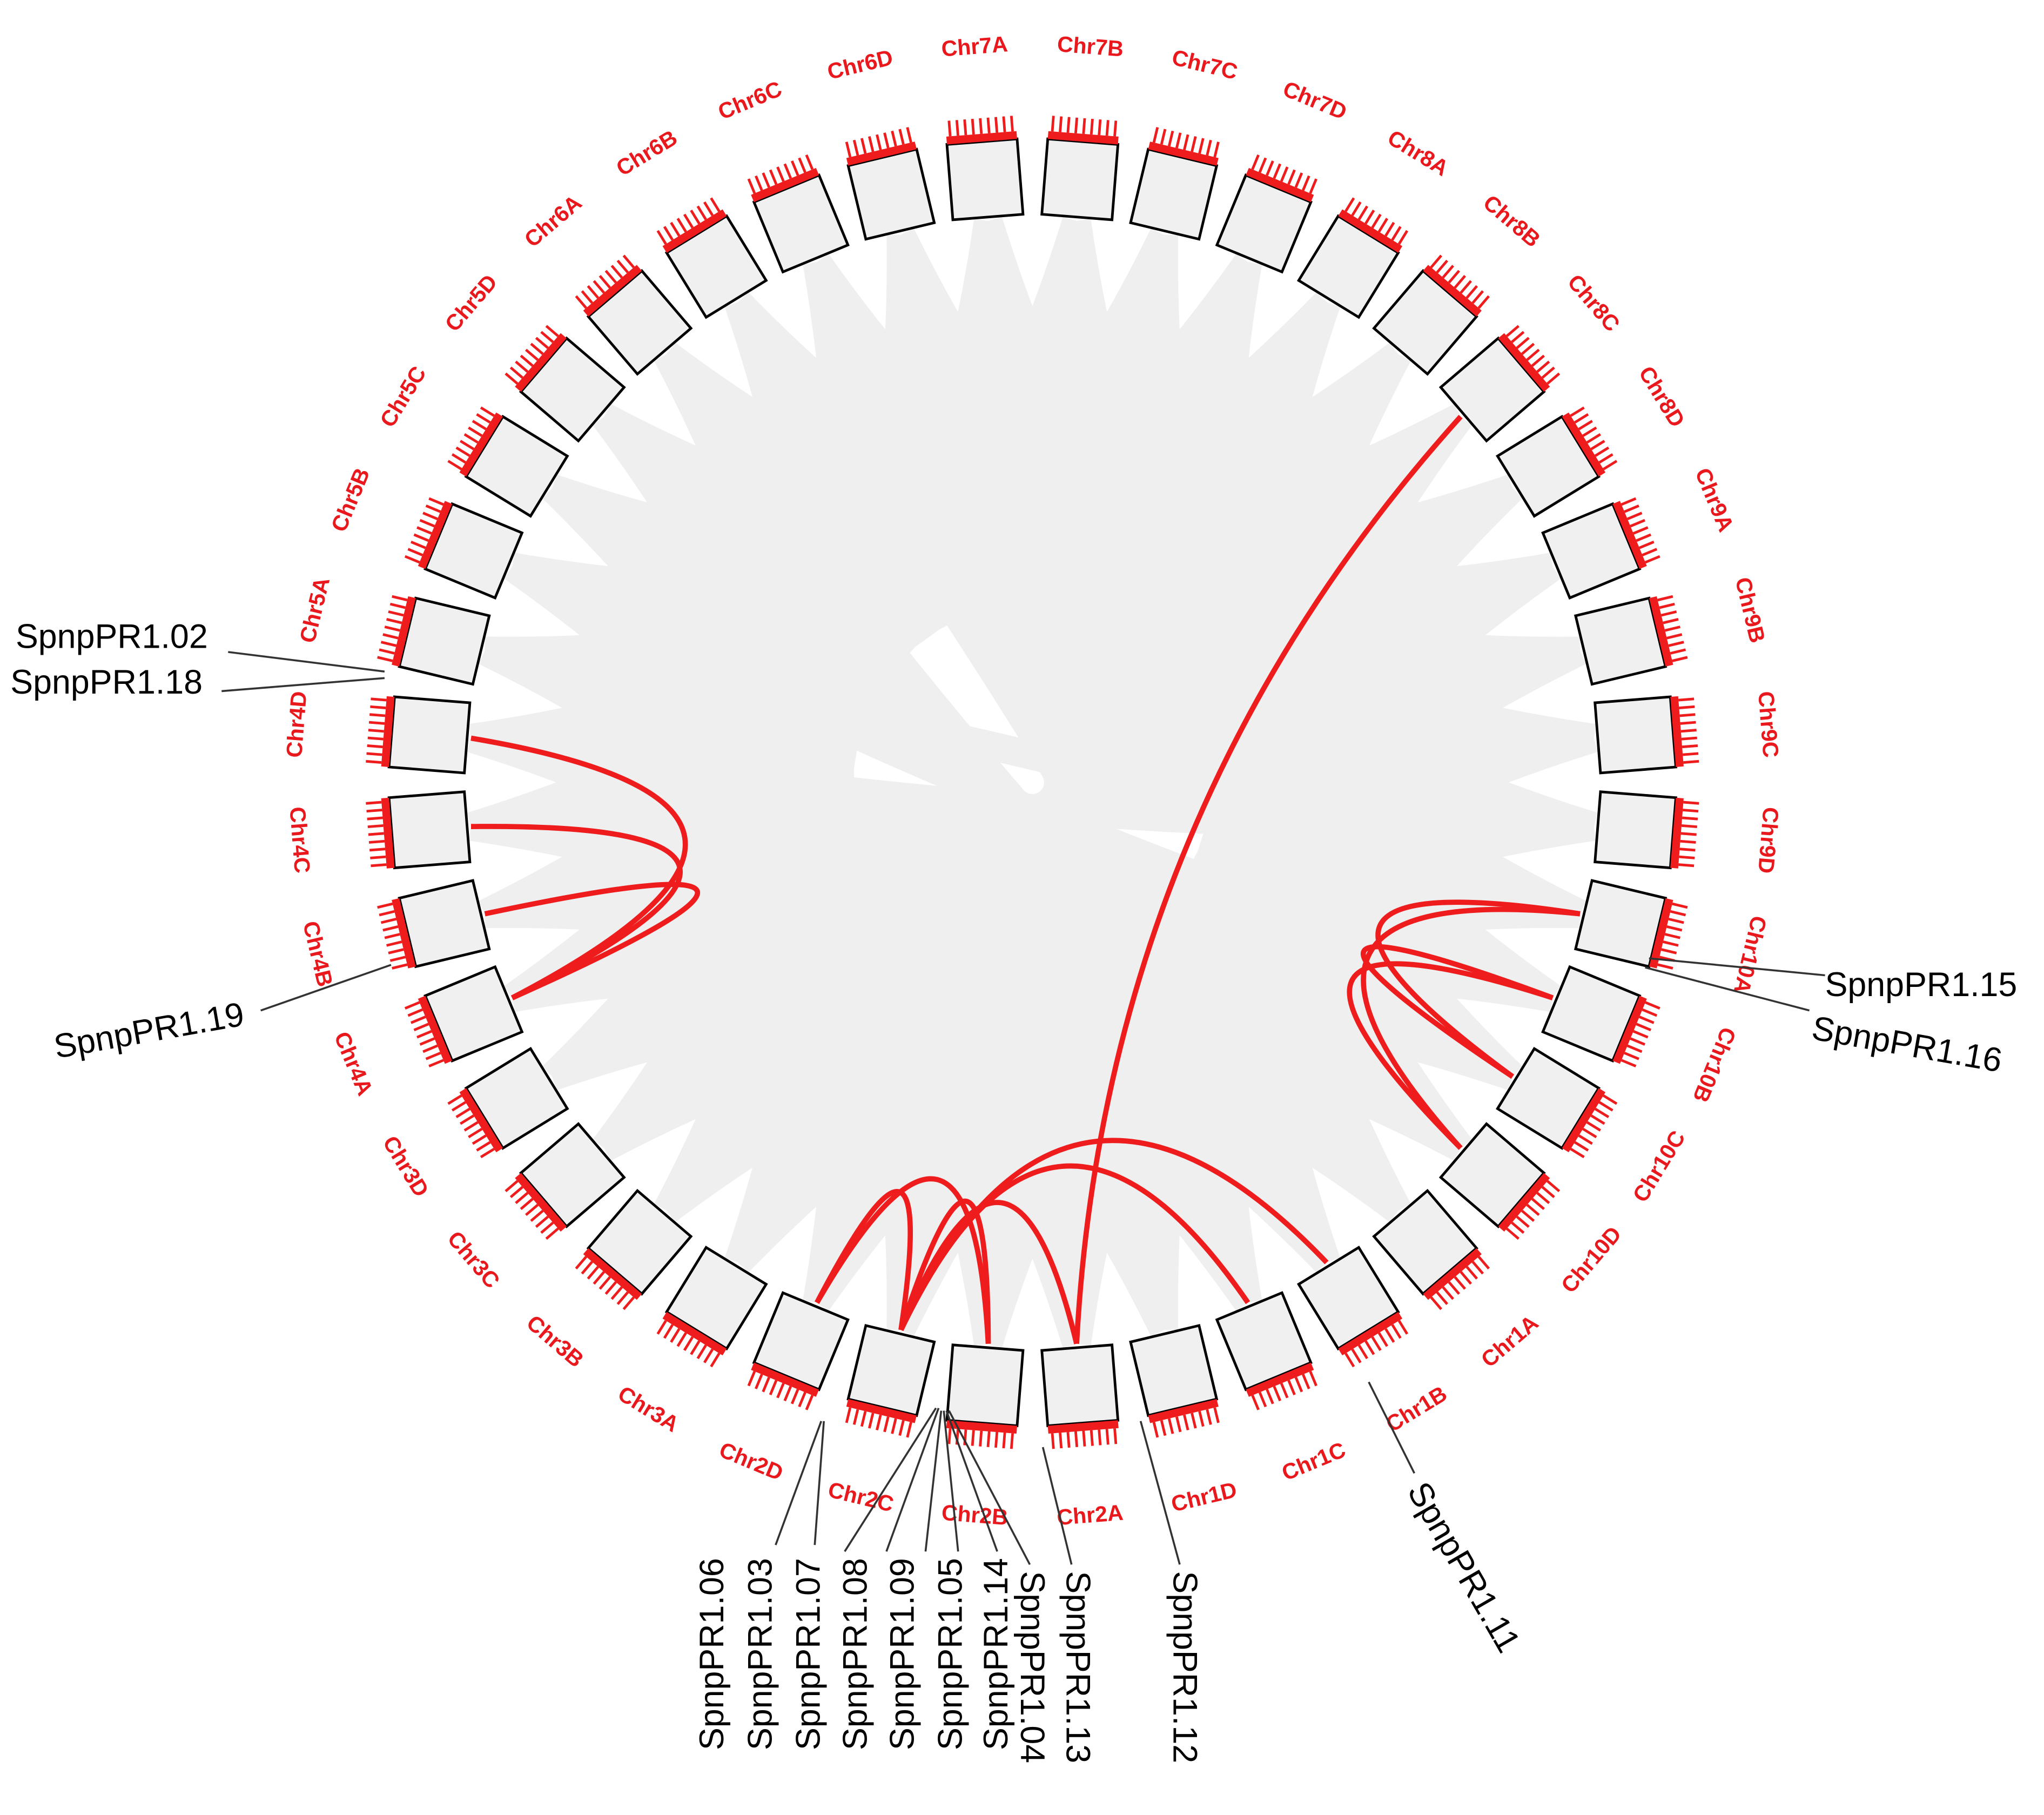 The height and width of the screenshot is (1815, 2044). What do you see at coordinates (1418, 153) in the screenshot?
I see `chromosome-label: Chr8A` at bounding box center [1418, 153].